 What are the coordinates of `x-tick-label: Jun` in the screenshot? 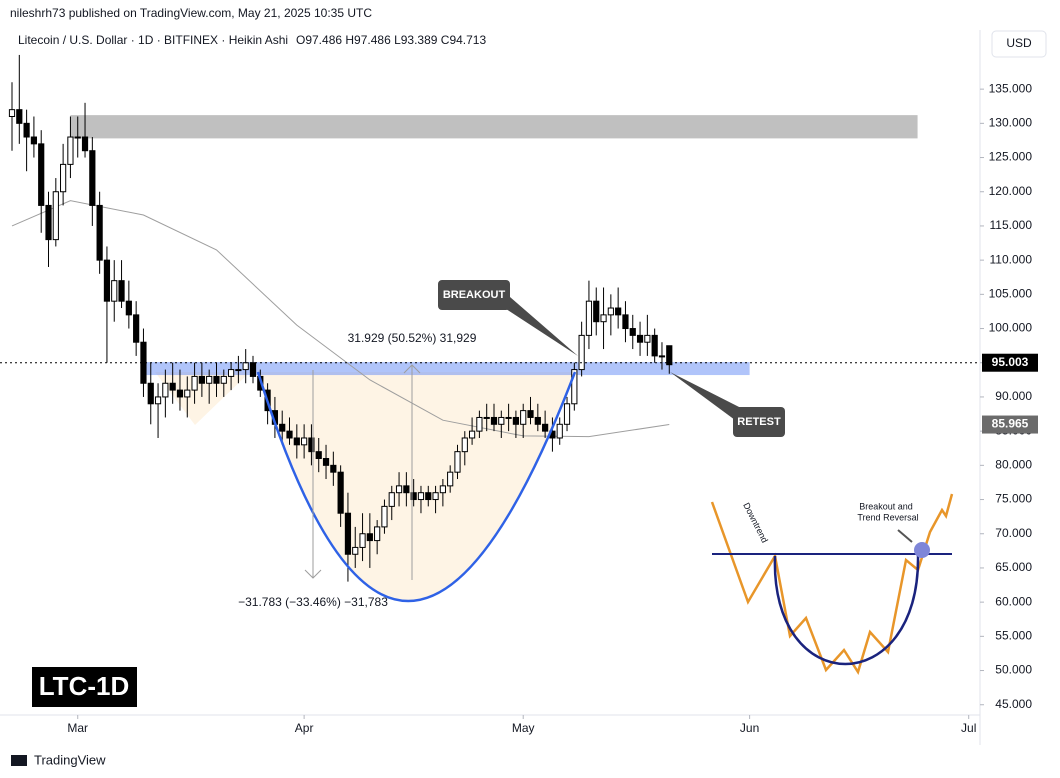 It's located at (749, 728).